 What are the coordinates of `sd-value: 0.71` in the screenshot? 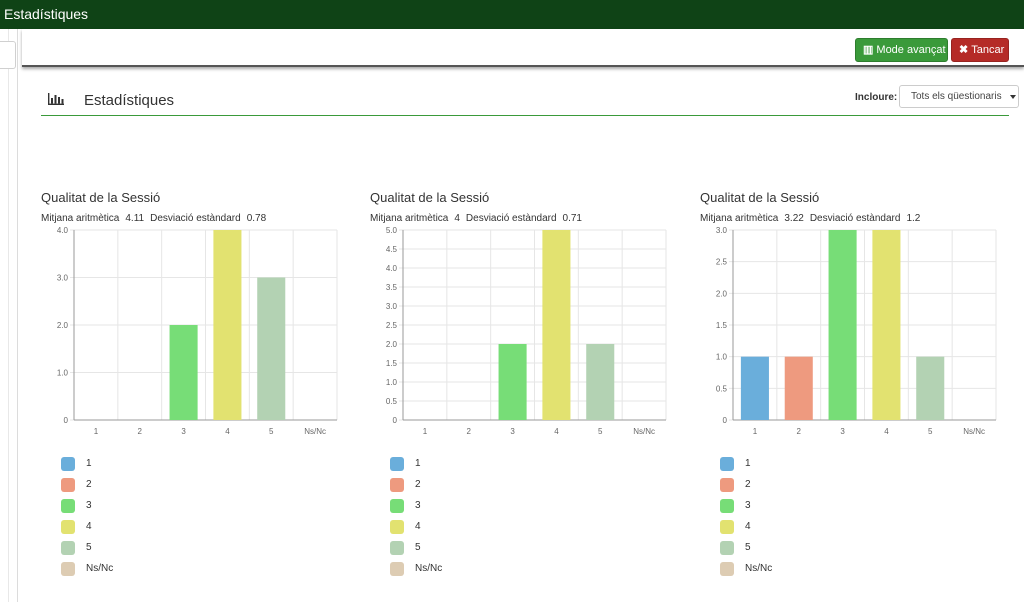 It's located at (572, 218).